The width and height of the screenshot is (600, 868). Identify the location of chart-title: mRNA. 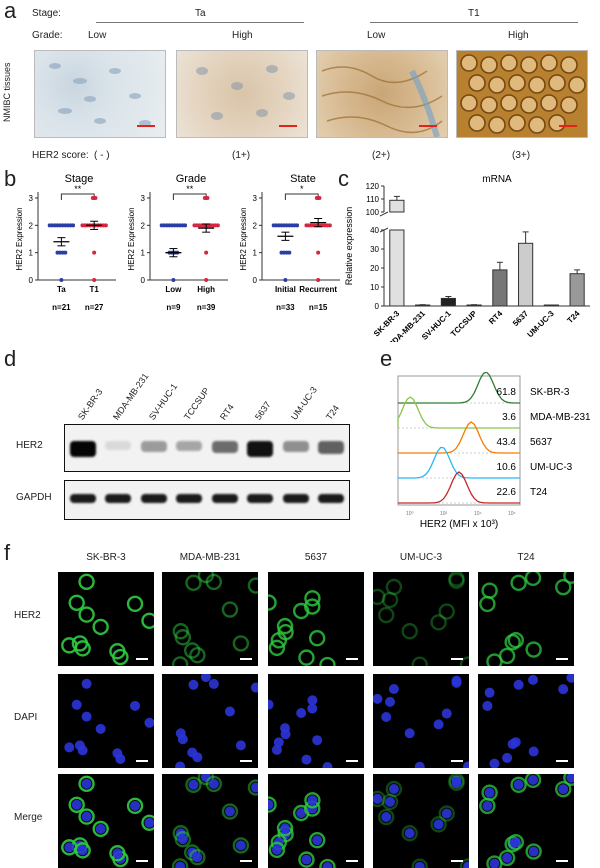
(497, 179).